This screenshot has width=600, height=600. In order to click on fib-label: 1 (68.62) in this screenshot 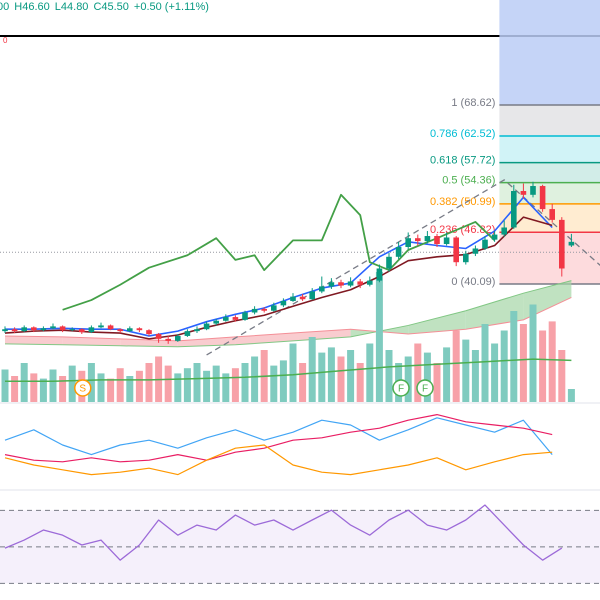, I will do `click(473, 103)`.